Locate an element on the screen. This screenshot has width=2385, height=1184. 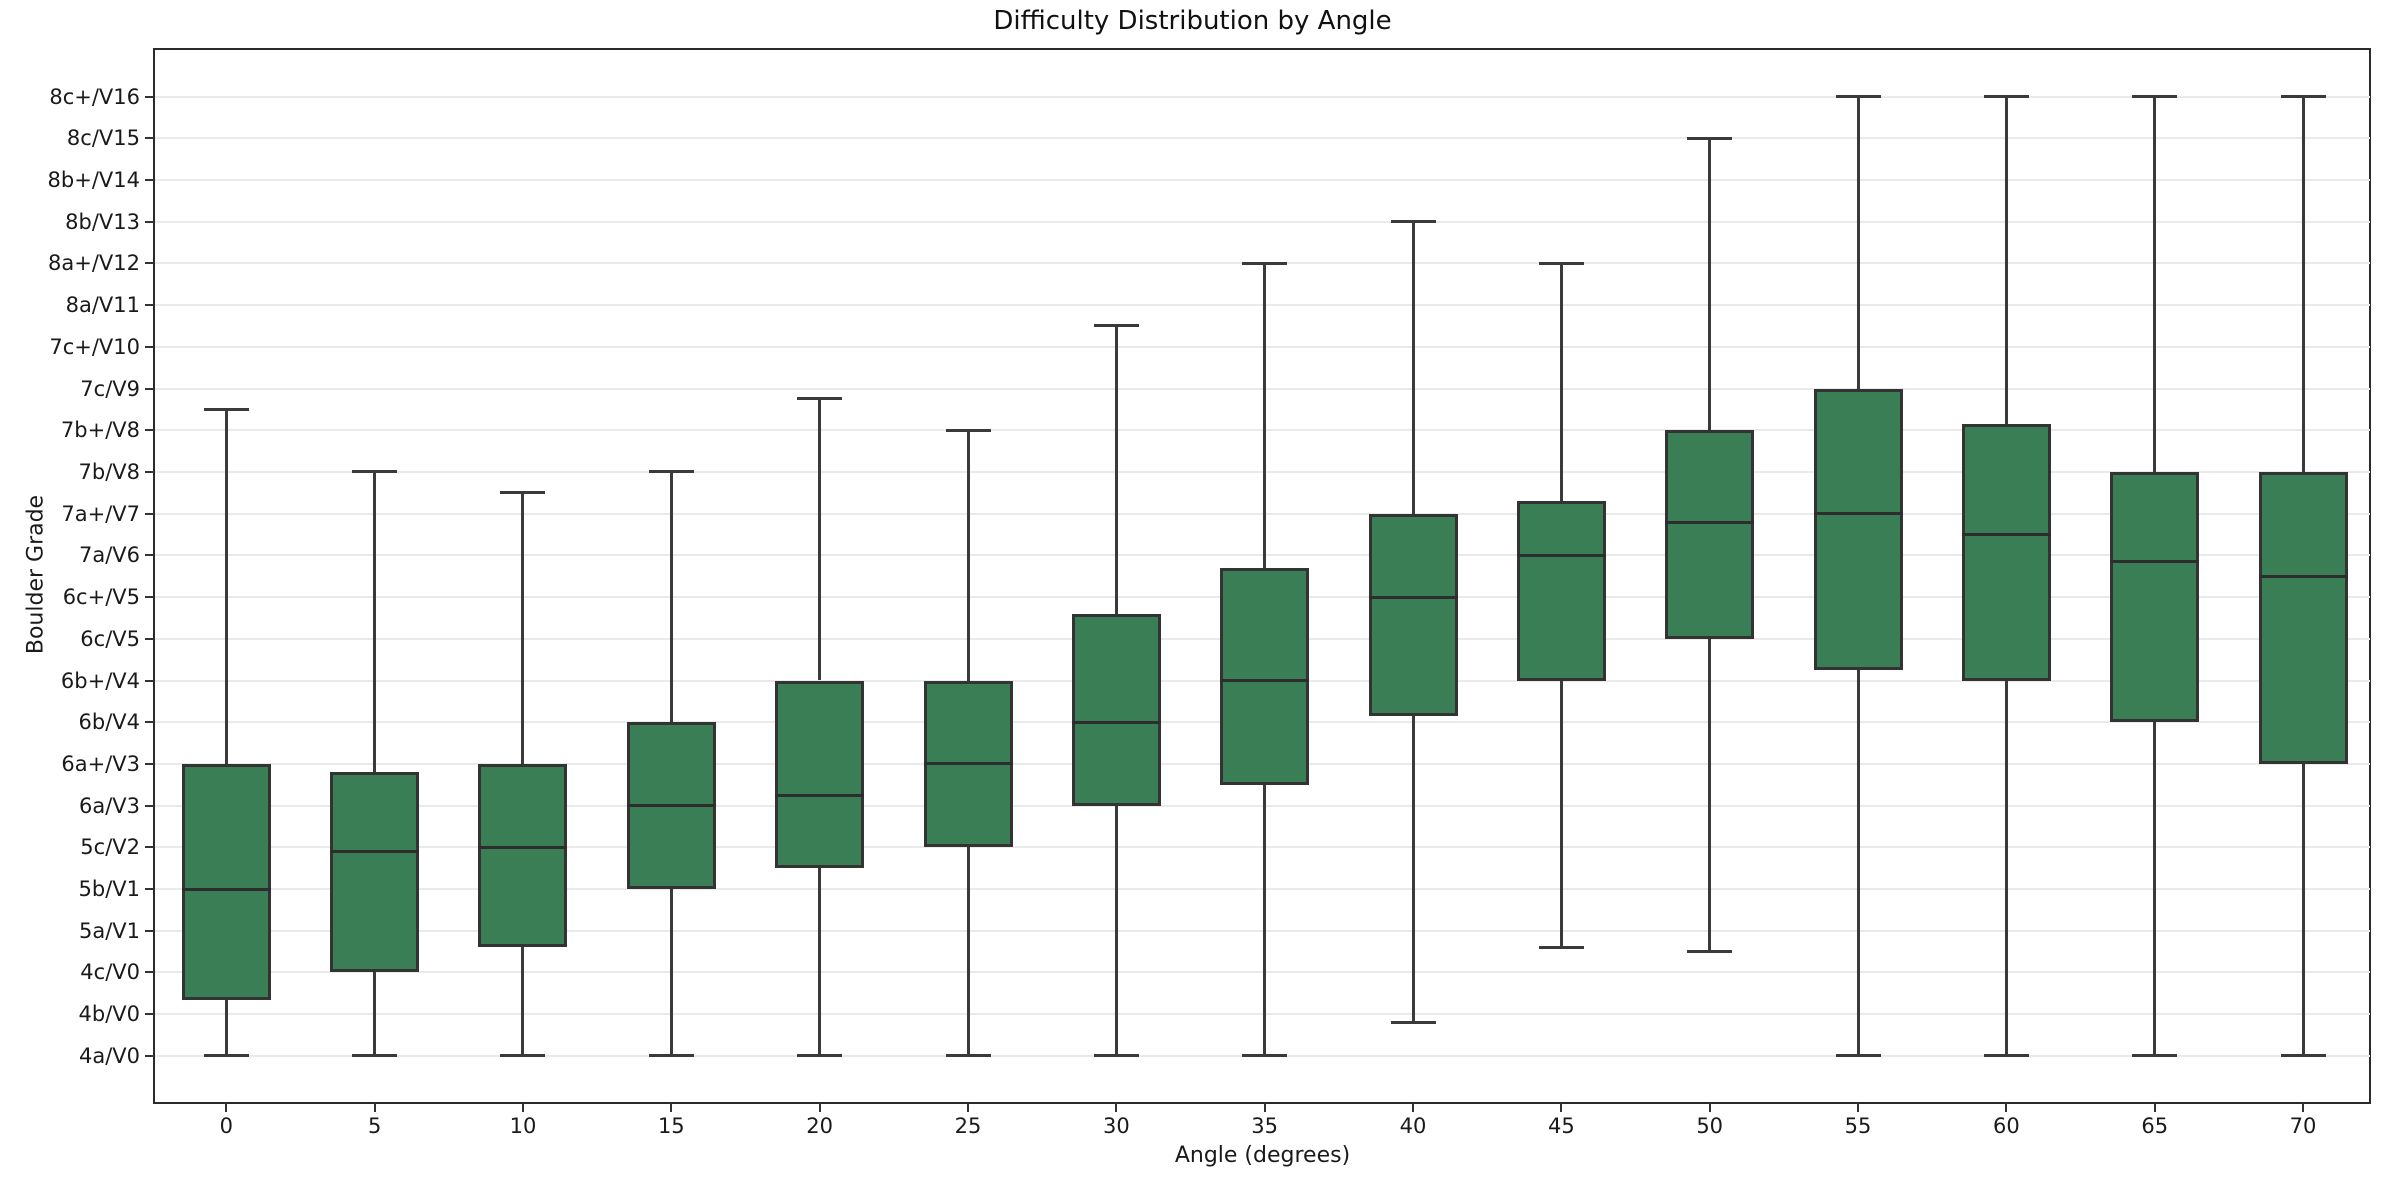
y-tick-label: 6b+/V4 is located at coordinates (100, 680).